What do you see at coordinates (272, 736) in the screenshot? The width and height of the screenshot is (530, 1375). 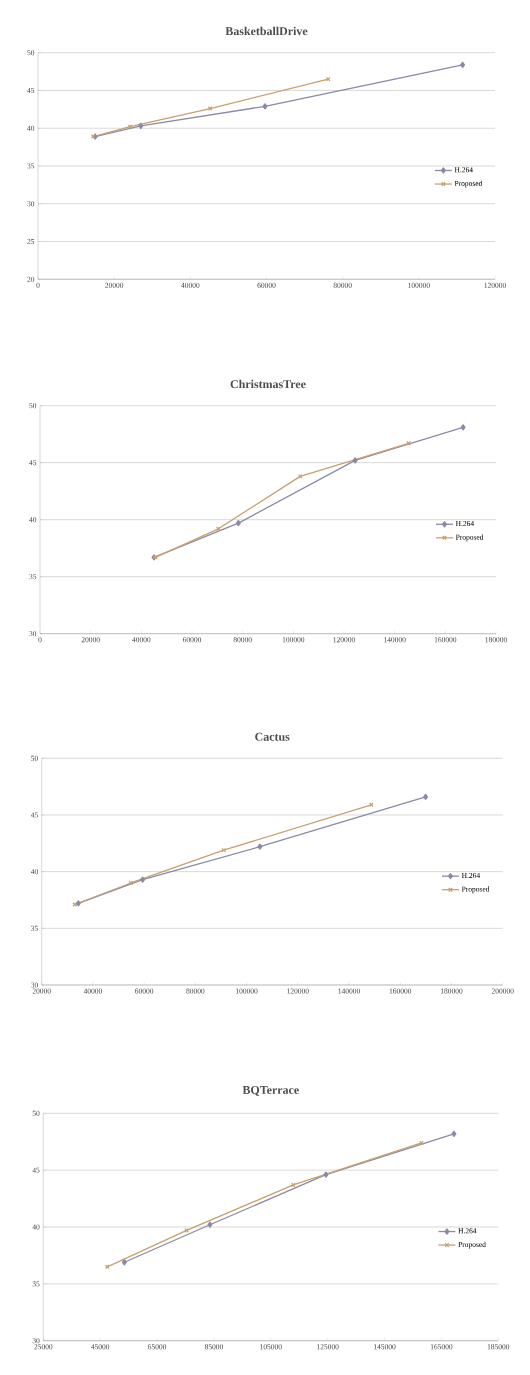 I see `chart-title: Cactus` at bounding box center [272, 736].